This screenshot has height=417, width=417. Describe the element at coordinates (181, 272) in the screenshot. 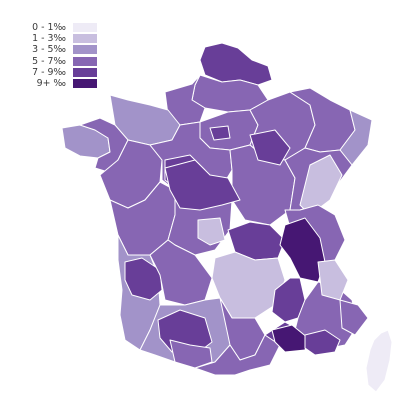

I see `region-dordogne` at that location.